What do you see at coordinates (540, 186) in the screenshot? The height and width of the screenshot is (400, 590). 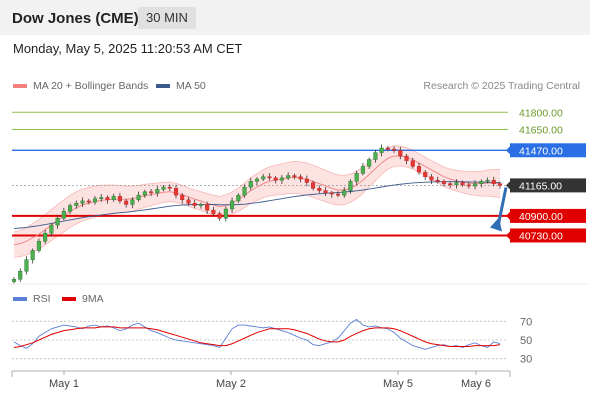 I see `level-label-last: 41165.00` at bounding box center [540, 186].